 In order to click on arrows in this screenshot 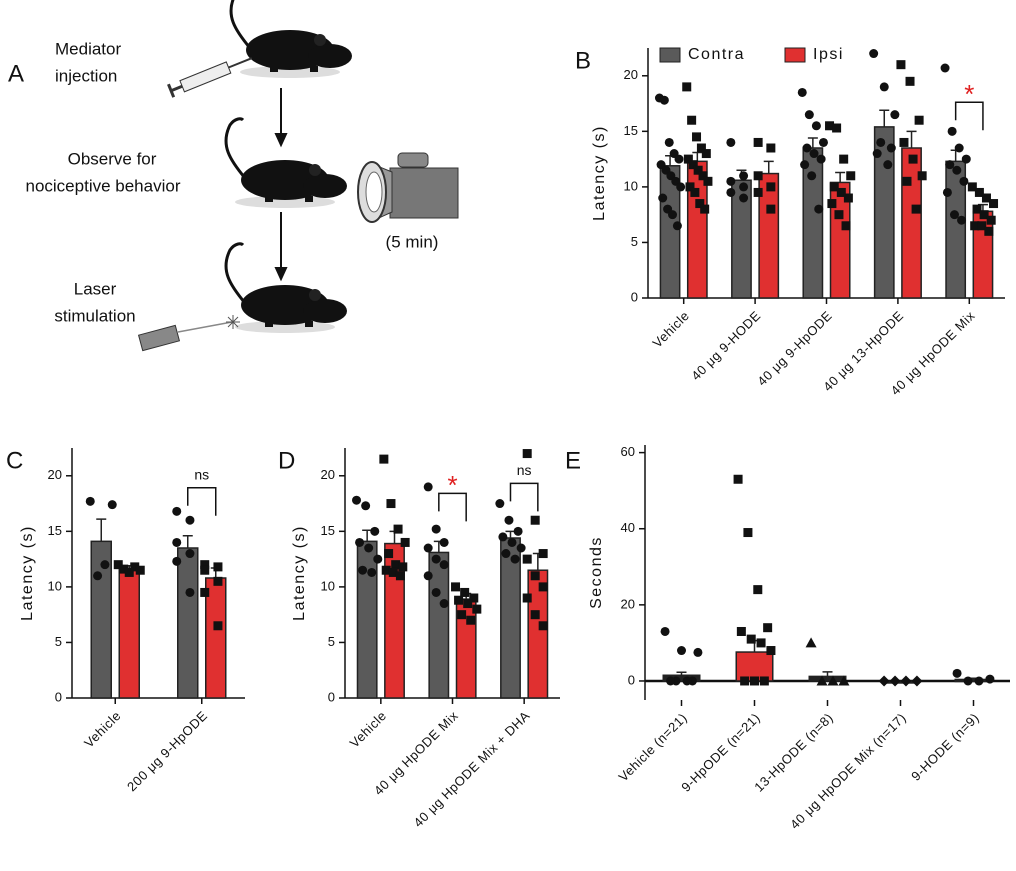, I will do `click(281, 185)`.